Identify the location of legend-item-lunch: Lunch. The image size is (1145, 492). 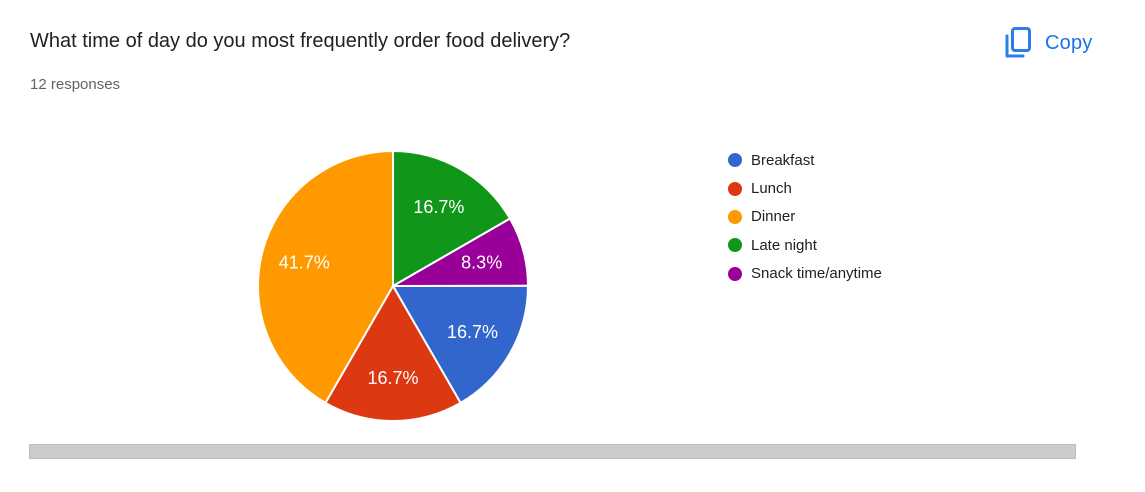
(805, 188).